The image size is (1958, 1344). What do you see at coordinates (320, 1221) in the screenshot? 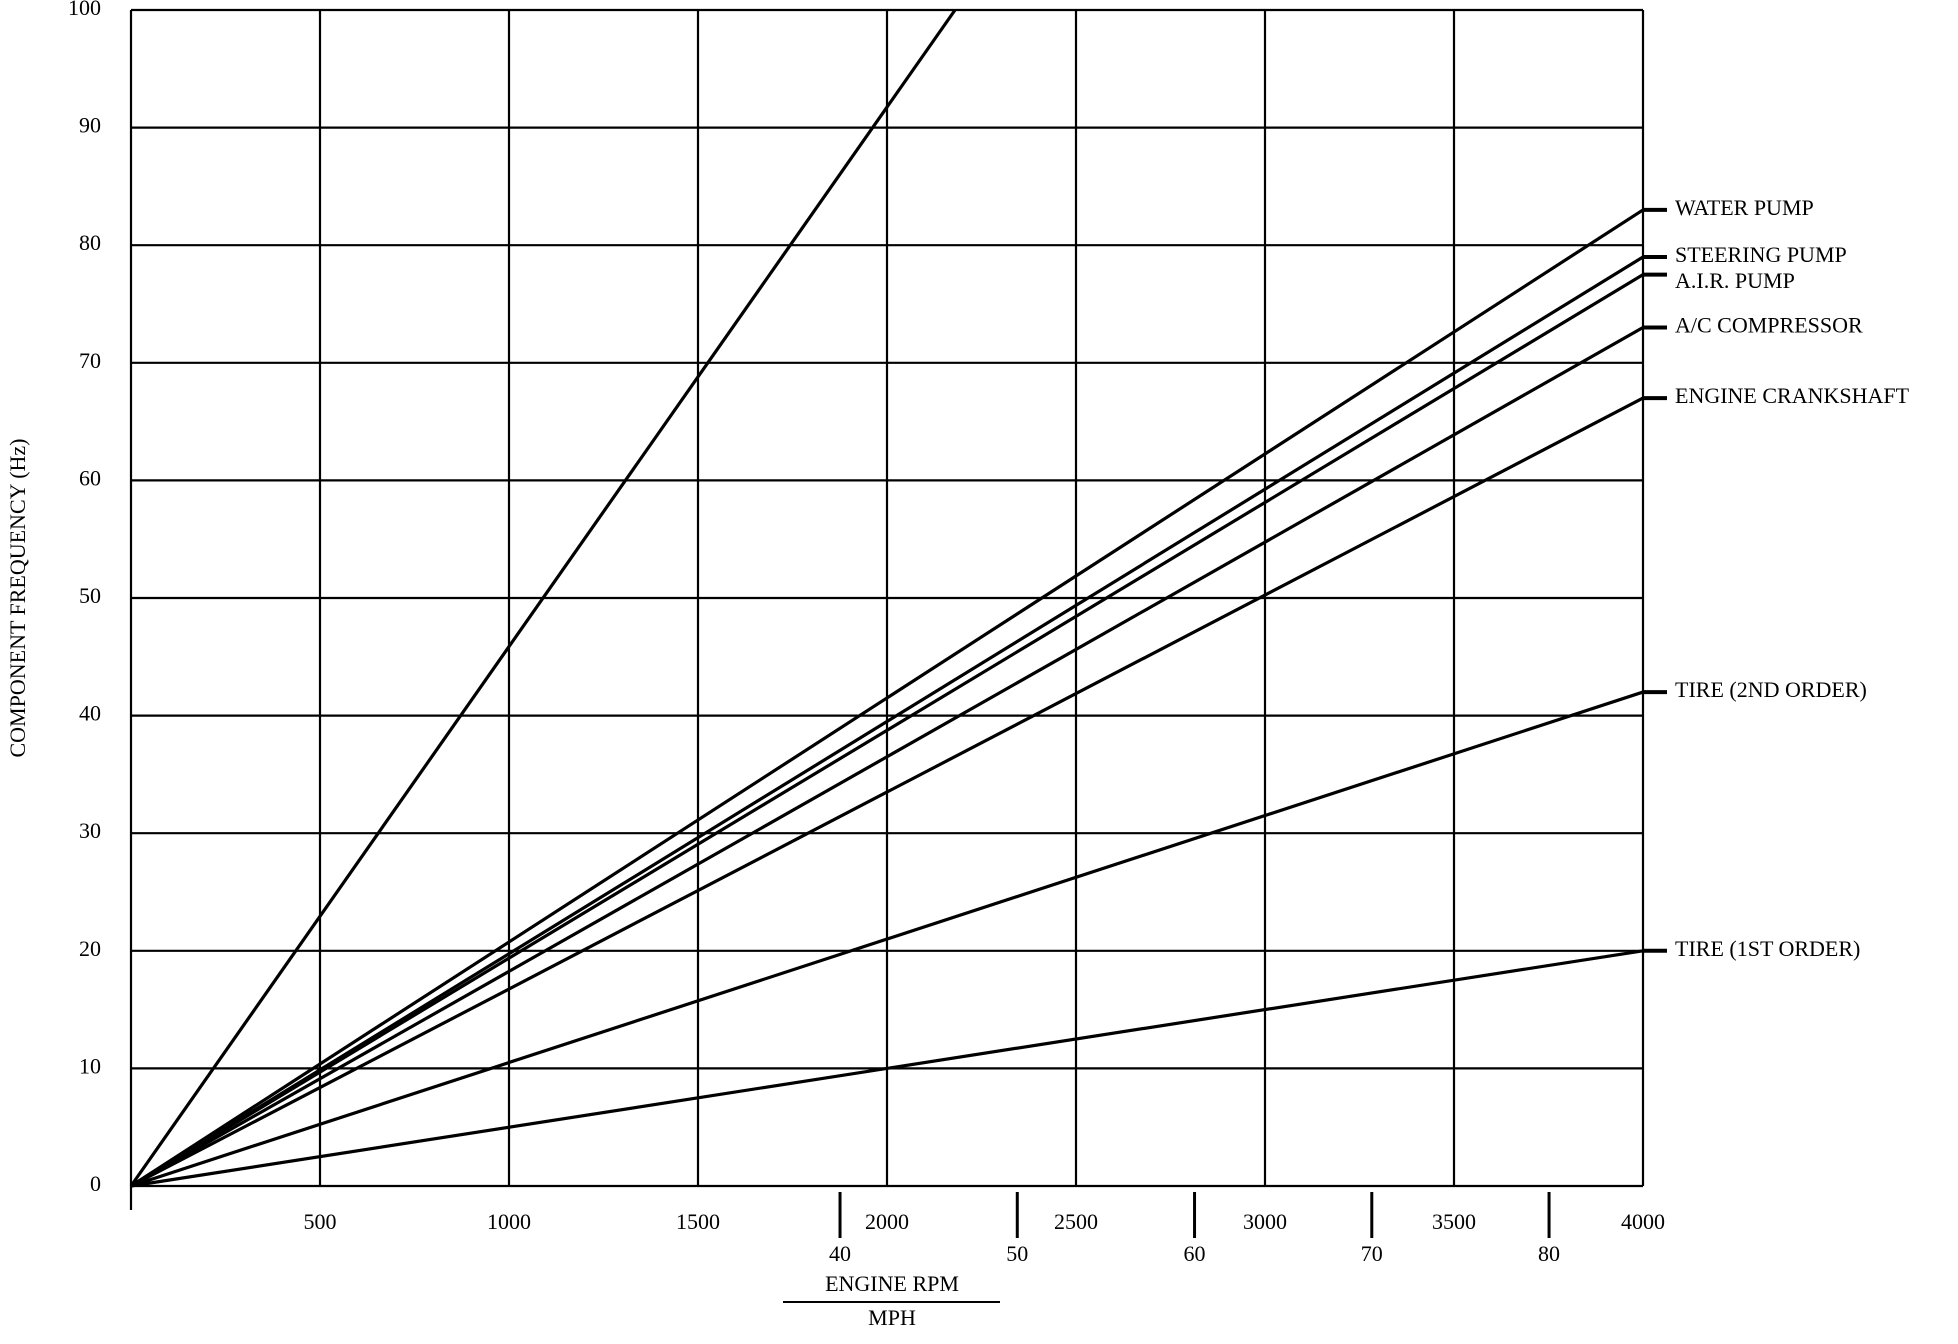
I see `x-tick-label: 500` at bounding box center [320, 1221].